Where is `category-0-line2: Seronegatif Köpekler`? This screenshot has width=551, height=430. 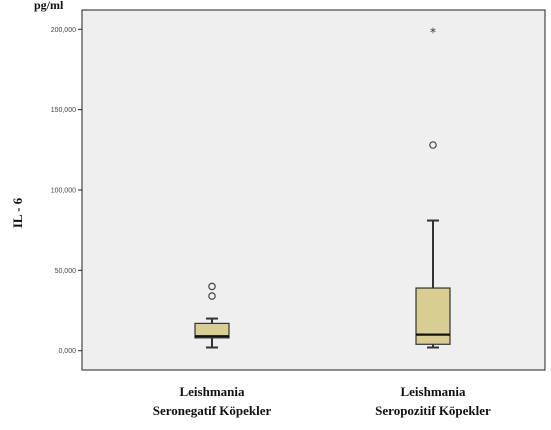 category-0-line2: Seronegatif Köpekler is located at coordinates (212, 410).